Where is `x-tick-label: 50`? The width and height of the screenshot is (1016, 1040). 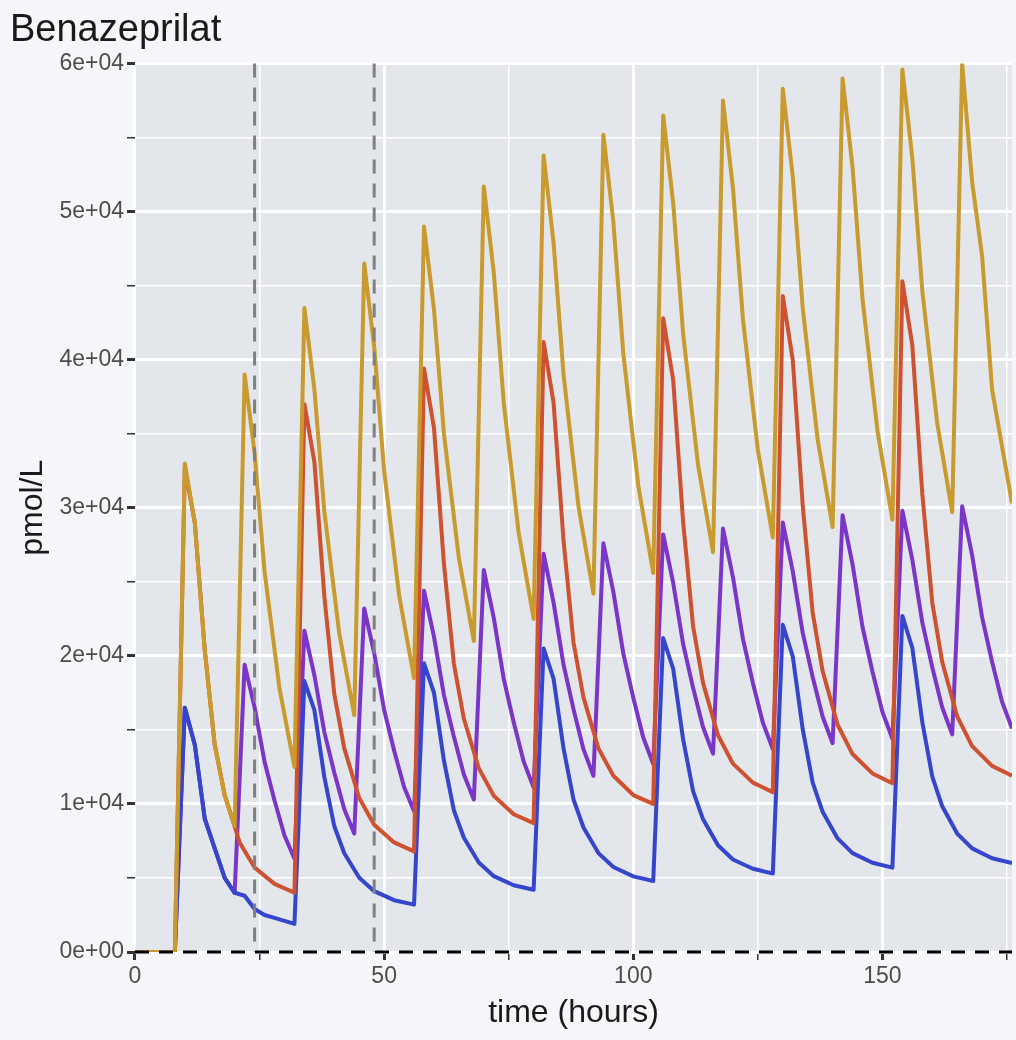 x-tick-label: 50 is located at coordinates (384, 975).